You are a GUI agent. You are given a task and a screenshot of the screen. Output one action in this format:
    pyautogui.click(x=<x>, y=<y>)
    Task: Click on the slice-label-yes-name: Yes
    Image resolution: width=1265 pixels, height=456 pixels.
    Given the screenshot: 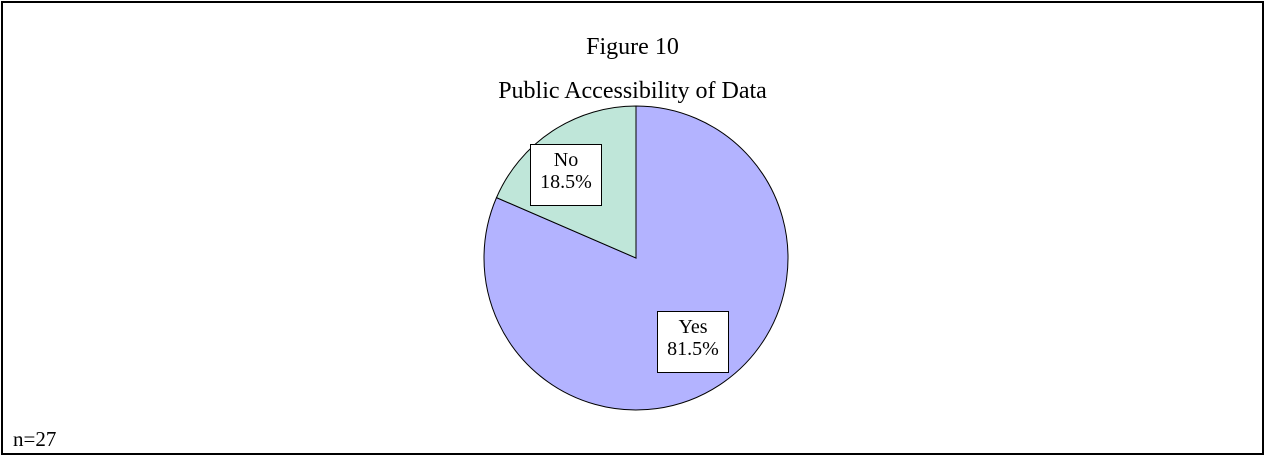 What is the action you would take?
    pyautogui.click(x=693, y=327)
    